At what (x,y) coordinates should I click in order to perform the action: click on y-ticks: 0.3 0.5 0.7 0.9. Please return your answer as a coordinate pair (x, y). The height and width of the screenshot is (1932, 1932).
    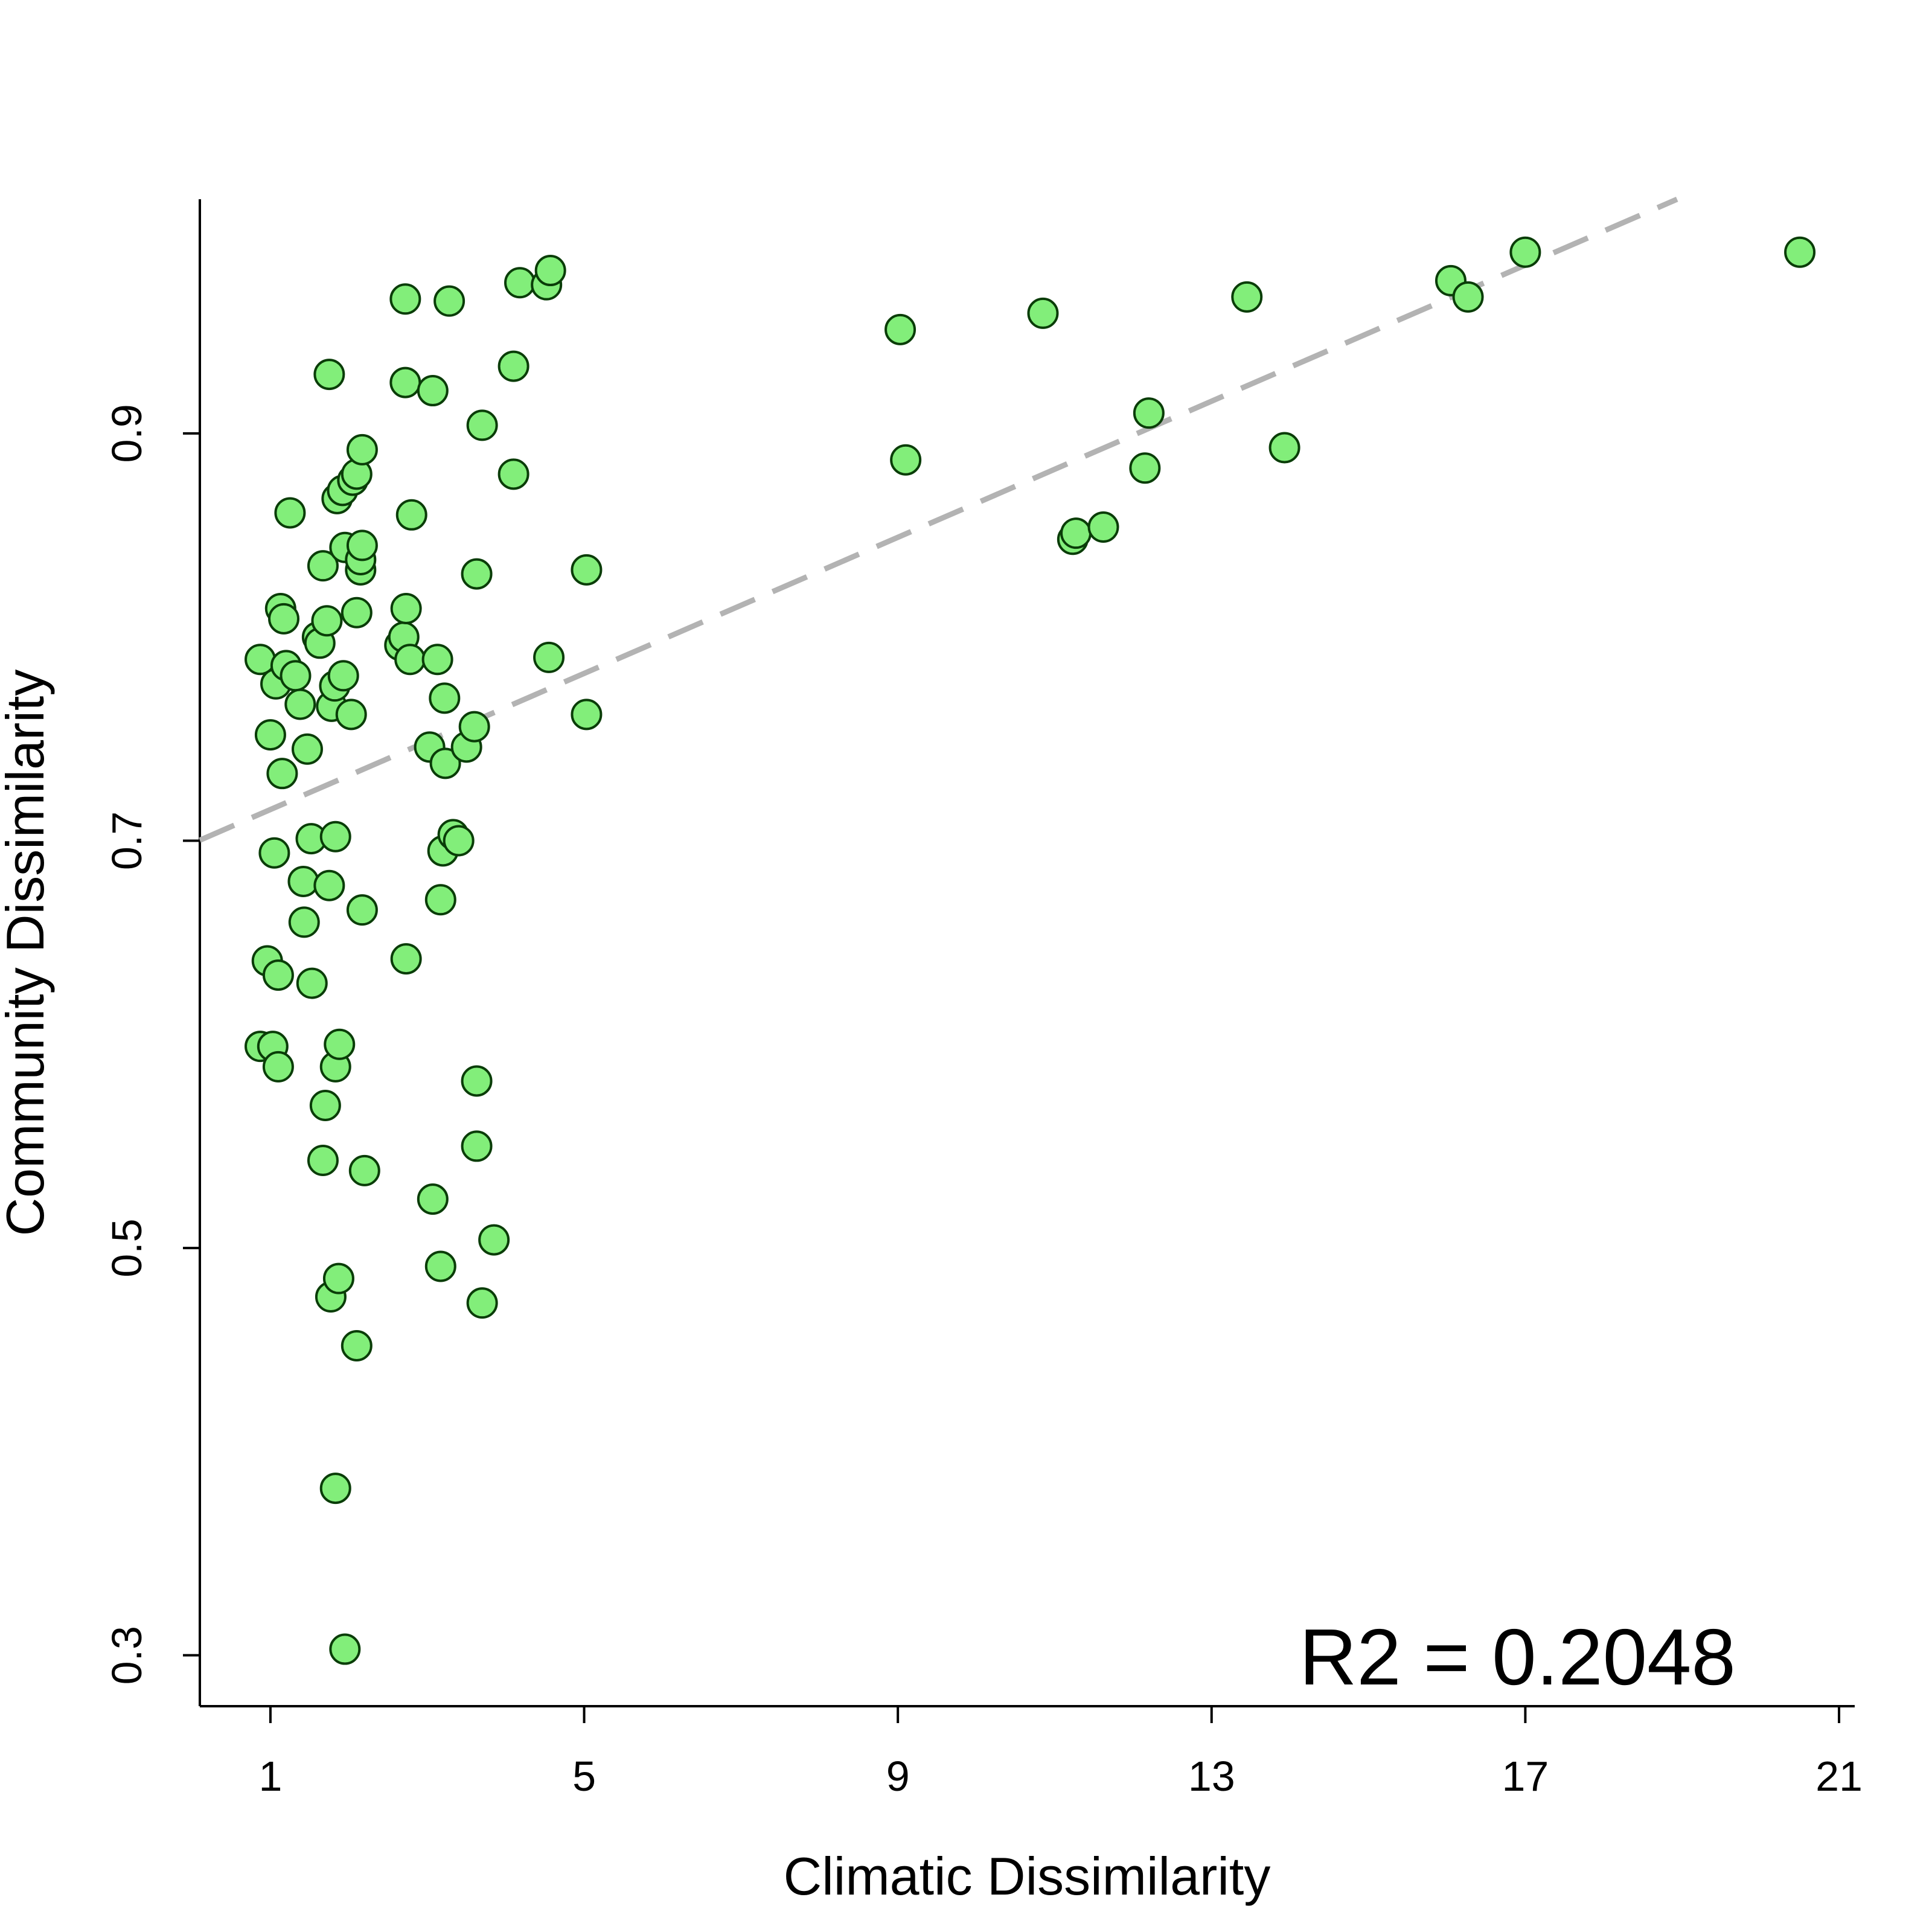
    Looking at the image, I should click on (152, 1044).